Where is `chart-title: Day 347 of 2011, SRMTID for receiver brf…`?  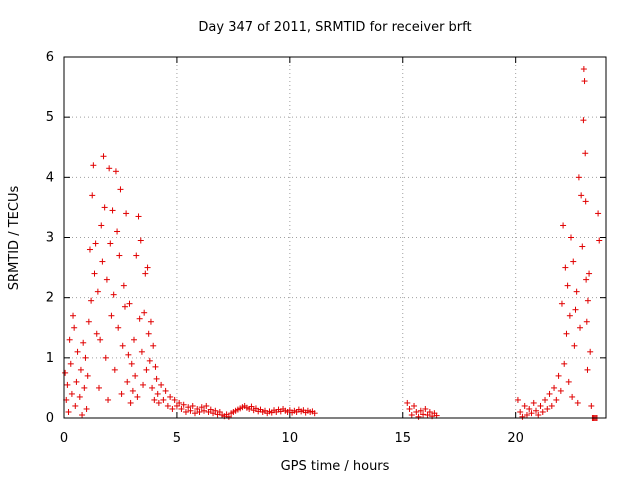 chart-title: Day 347 of 2011, SRMTID for receiver brf… is located at coordinates (334, 27).